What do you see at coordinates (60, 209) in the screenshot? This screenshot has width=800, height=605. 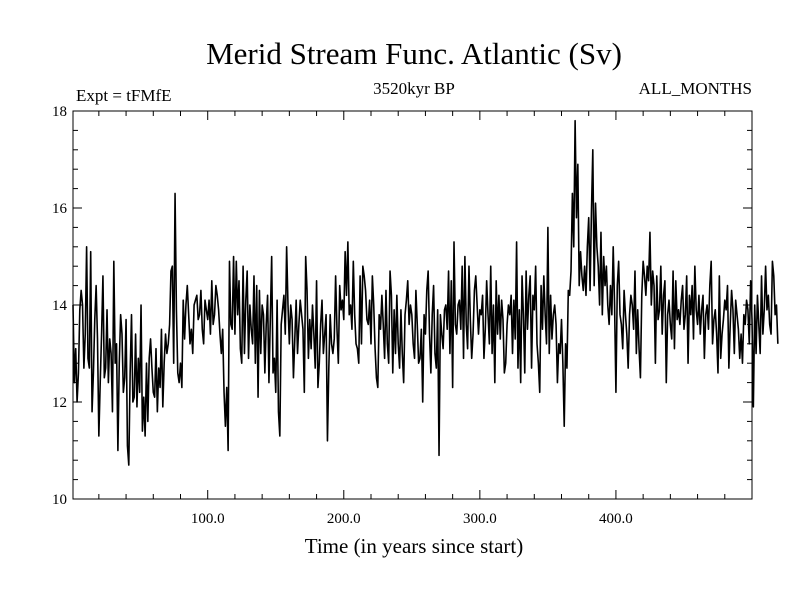 I see `y-tick-label: 16` at bounding box center [60, 209].